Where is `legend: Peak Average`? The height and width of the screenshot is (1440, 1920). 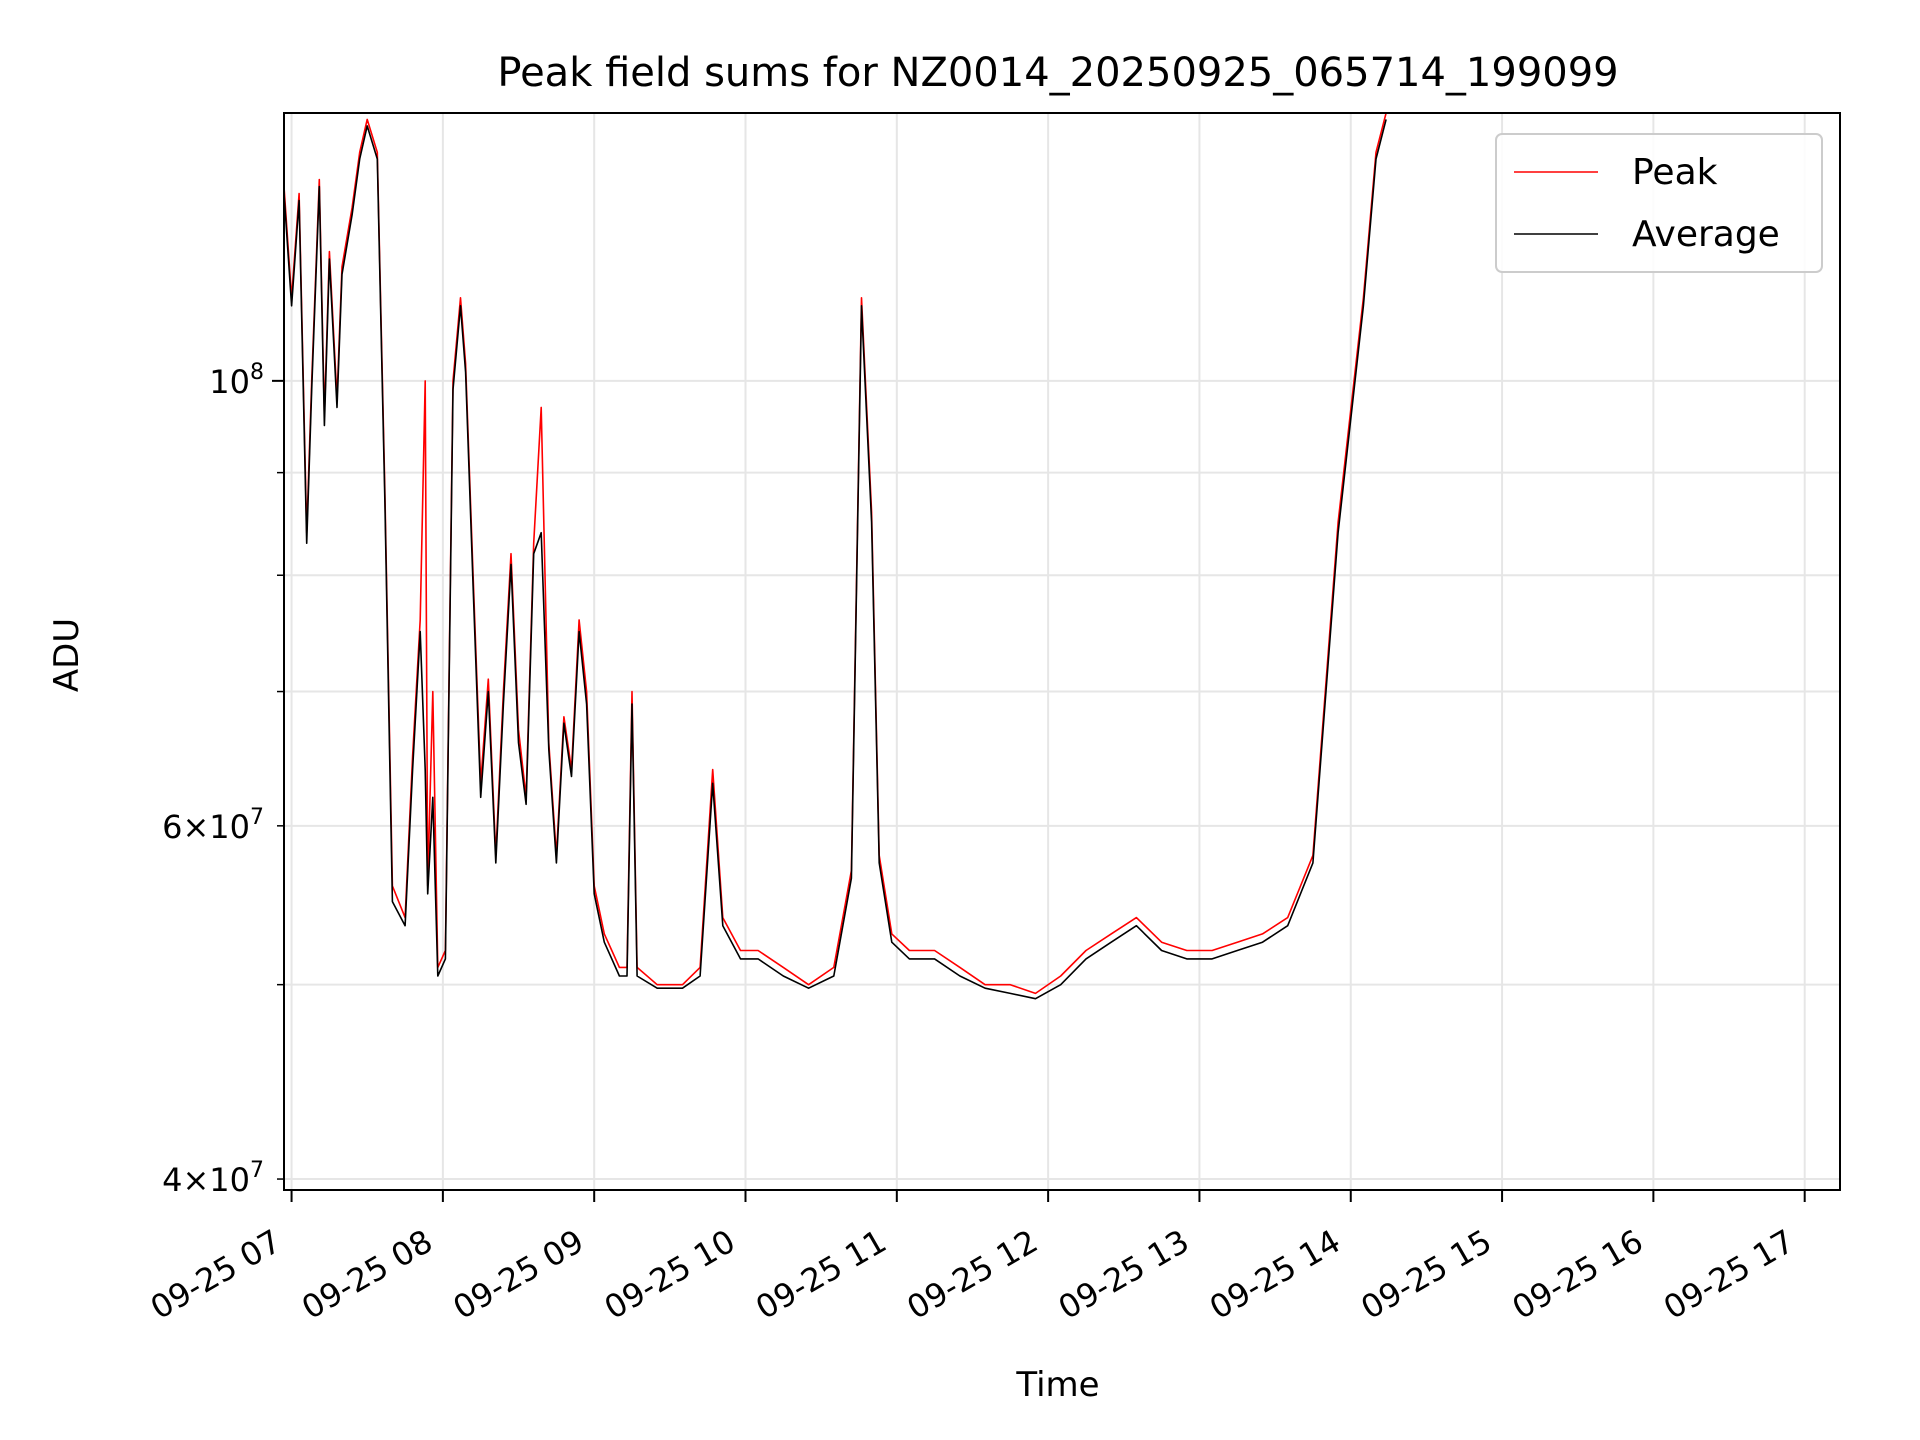
legend: Peak Average is located at coordinates (1659, 203).